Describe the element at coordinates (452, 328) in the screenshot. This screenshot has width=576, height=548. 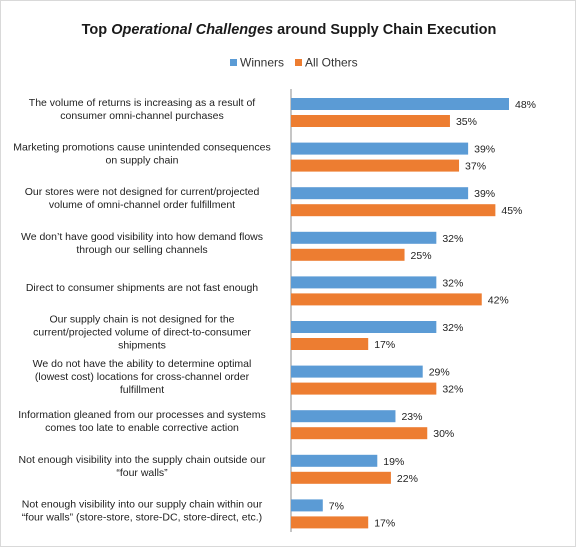
I see `value-label-winners-6: 32%` at that location.